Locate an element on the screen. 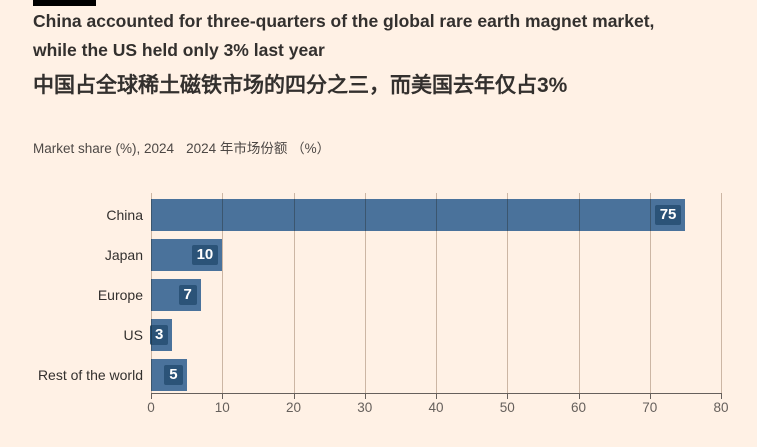 This screenshot has width=757, height=447. x-tick-label: 20 is located at coordinates (293, 407).